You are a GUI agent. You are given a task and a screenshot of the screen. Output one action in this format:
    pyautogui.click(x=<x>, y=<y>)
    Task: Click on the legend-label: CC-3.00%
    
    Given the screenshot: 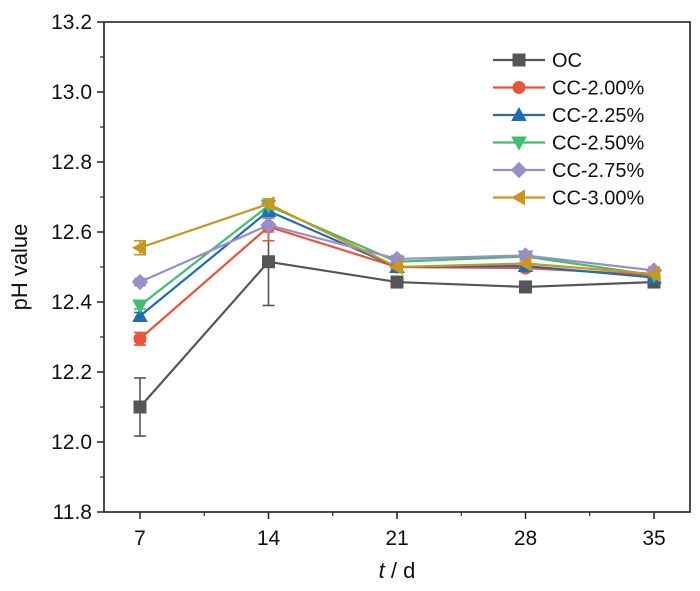 What is the action you would take?
    pyautogui.click(x=598, y=199)
    